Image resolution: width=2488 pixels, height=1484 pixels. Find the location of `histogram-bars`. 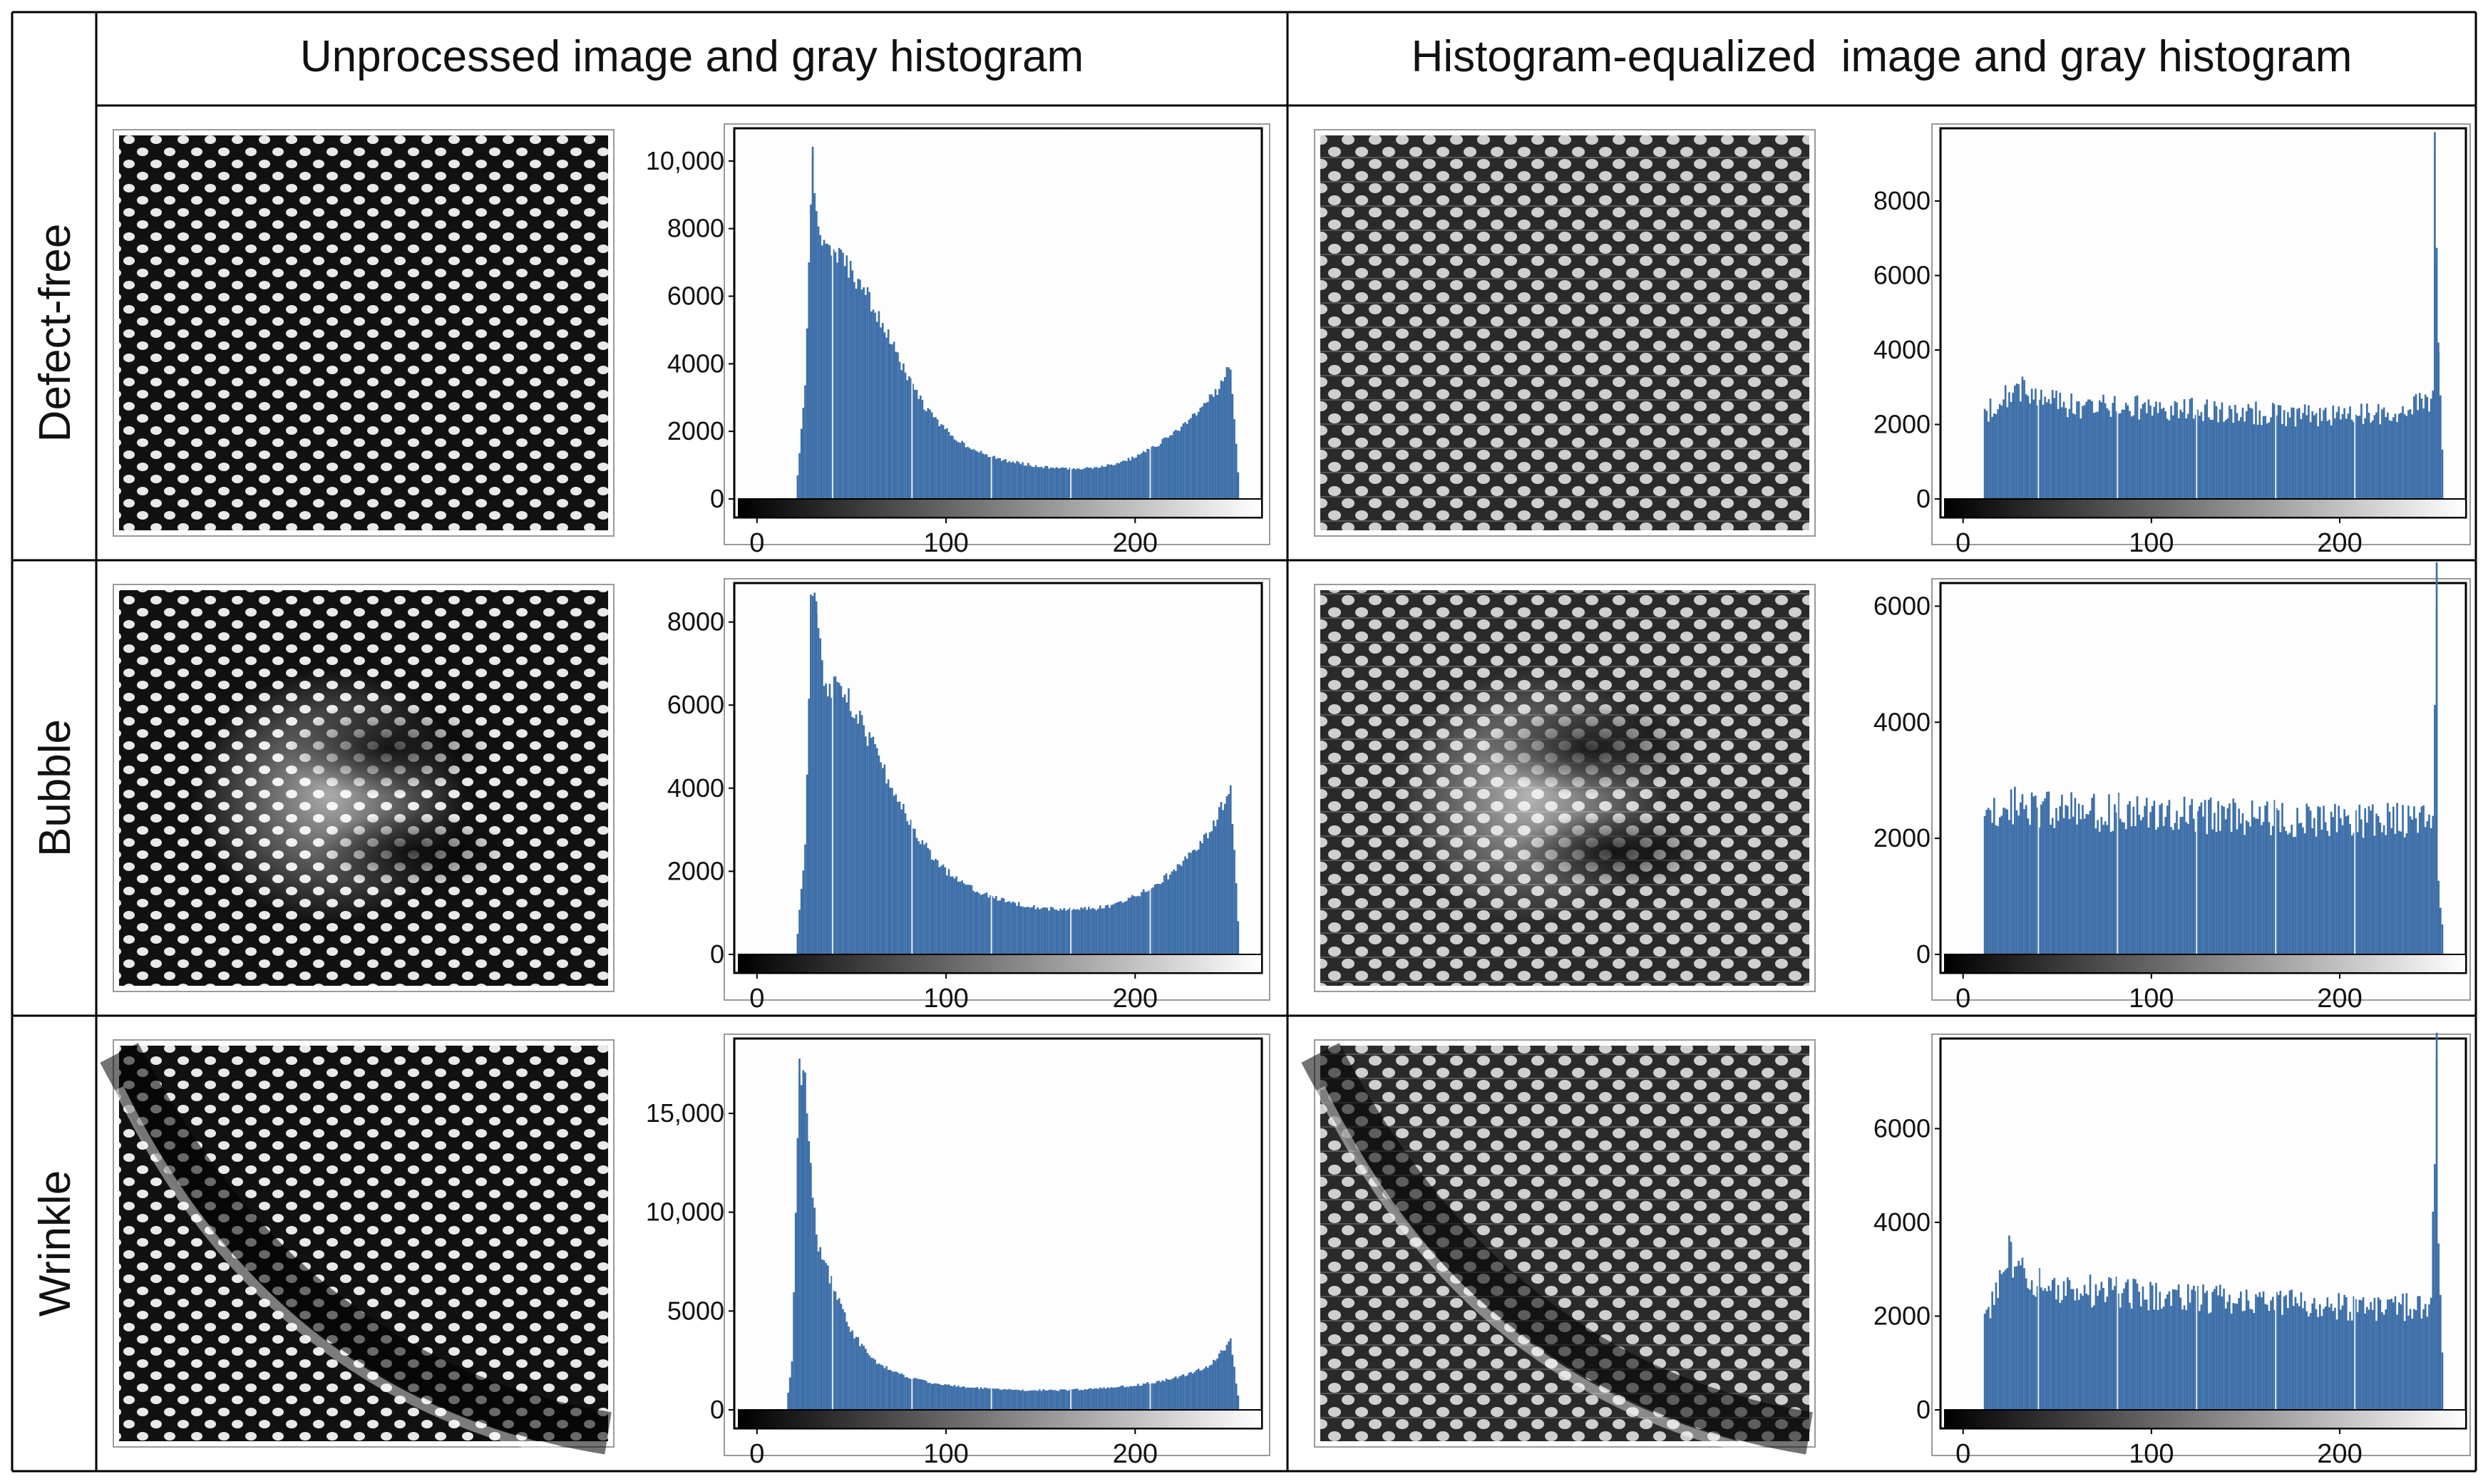

histogram-bars is located at coordinates (1018, 316).